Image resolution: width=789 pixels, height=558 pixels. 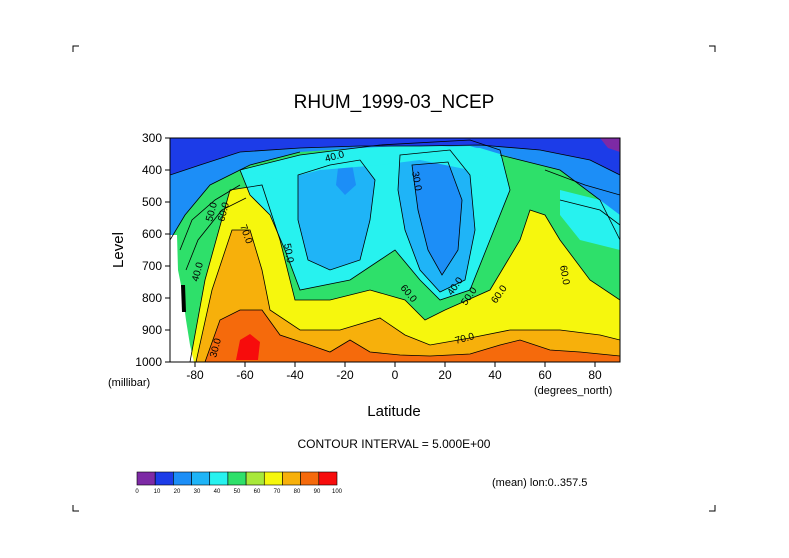 What do you see at coordinates (437, 218) in the screenshot?
I see `field-mid-blue-right` at bounding box center [437, 218].